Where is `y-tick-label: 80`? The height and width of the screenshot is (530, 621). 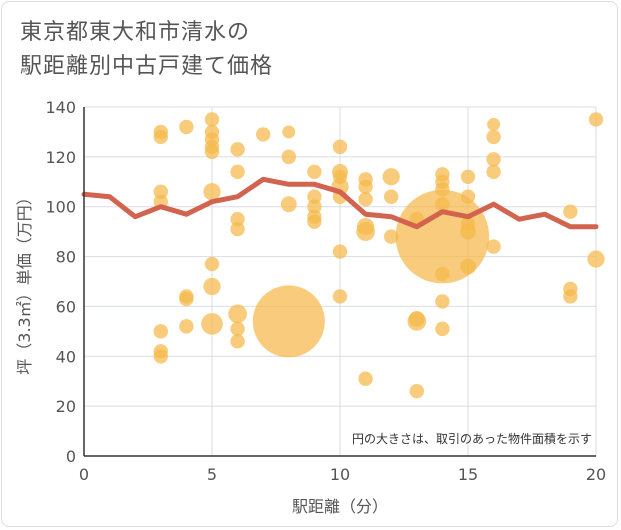 y-tick-label: 80 is located at coordinates (66, 257).